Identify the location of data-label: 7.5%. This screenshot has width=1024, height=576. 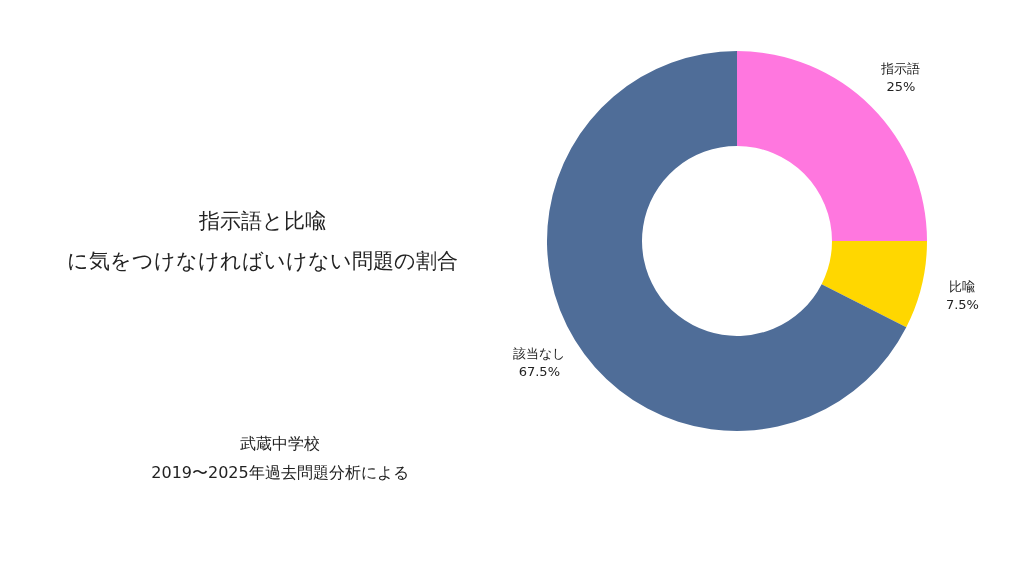
(962, 304).